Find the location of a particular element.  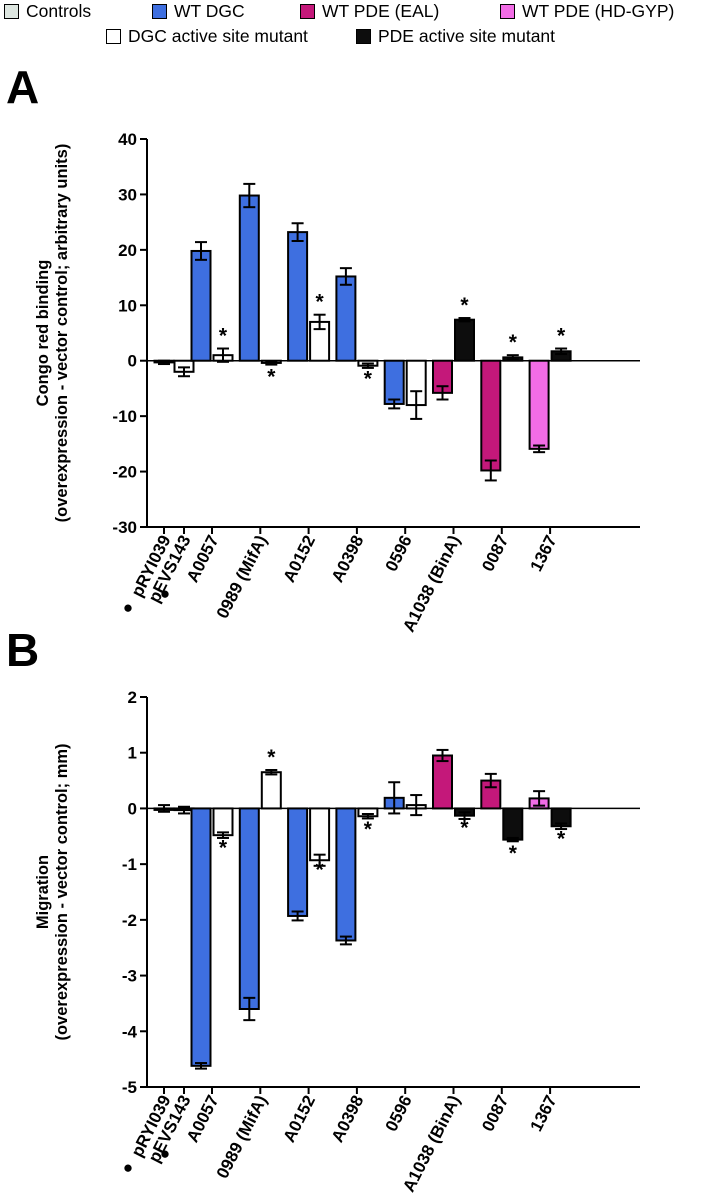

y-tick-label: -5 is located at coordinates (129, 1087).